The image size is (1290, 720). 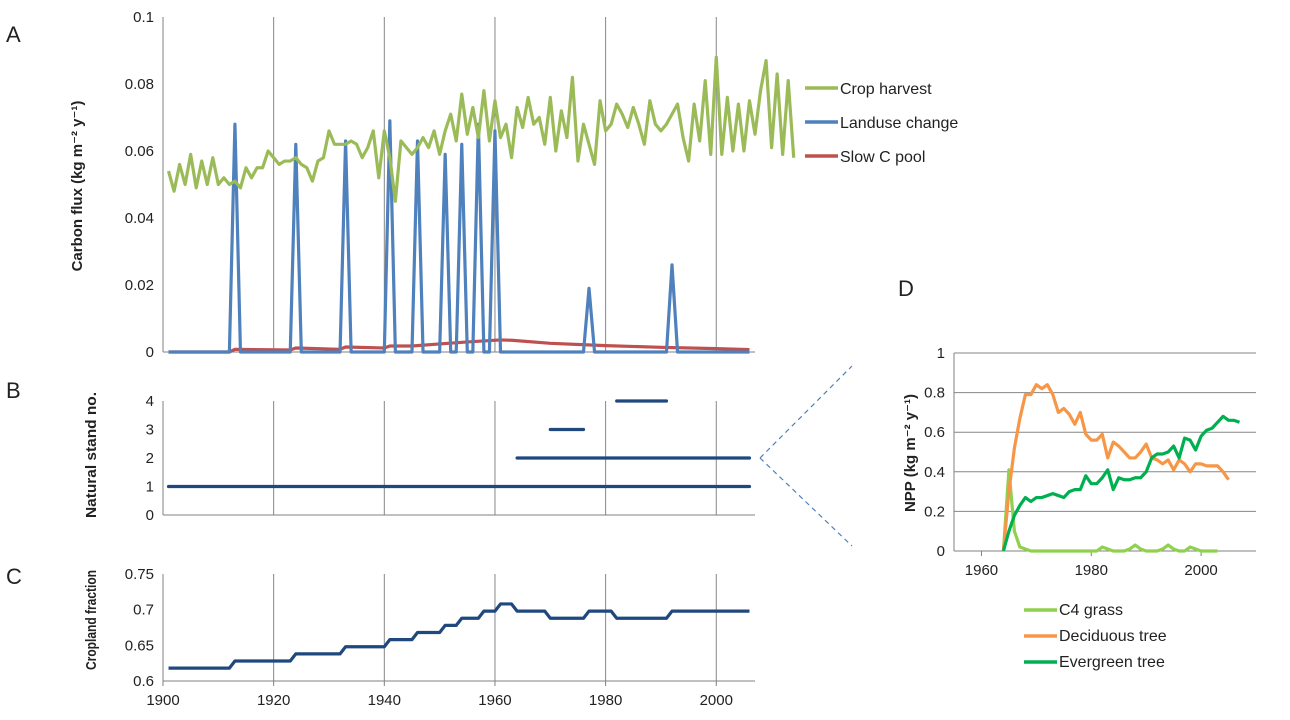 What do you see at coordinates (1113, 636) in the screenshot?
I see `legend-label-deciduous-tree: Deciduous tree` at bounding box center [1113, 636].